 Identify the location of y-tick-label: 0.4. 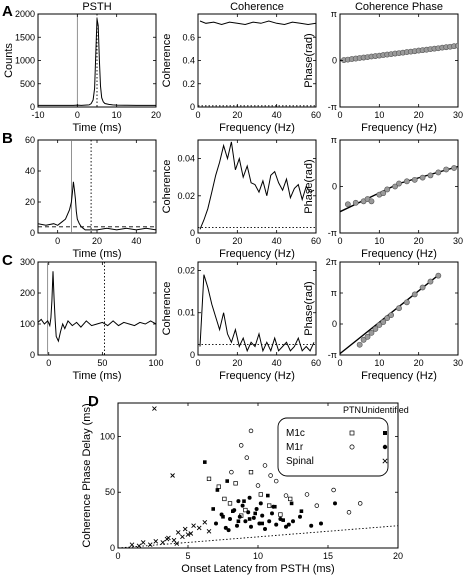
(188, 61).